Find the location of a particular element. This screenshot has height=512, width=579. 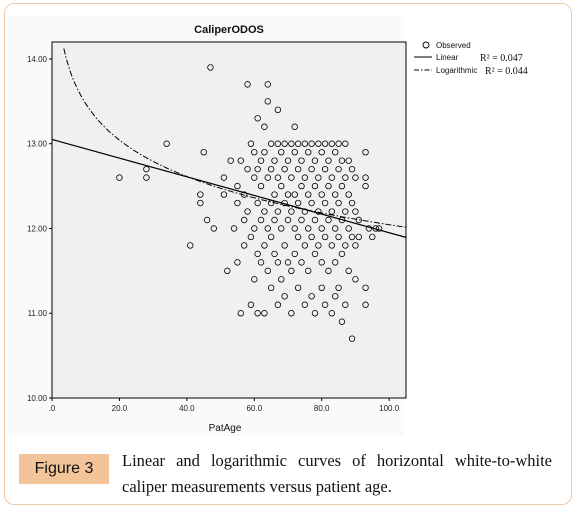

x-tick-label: 100.0 is located at coordinates (389, 408).